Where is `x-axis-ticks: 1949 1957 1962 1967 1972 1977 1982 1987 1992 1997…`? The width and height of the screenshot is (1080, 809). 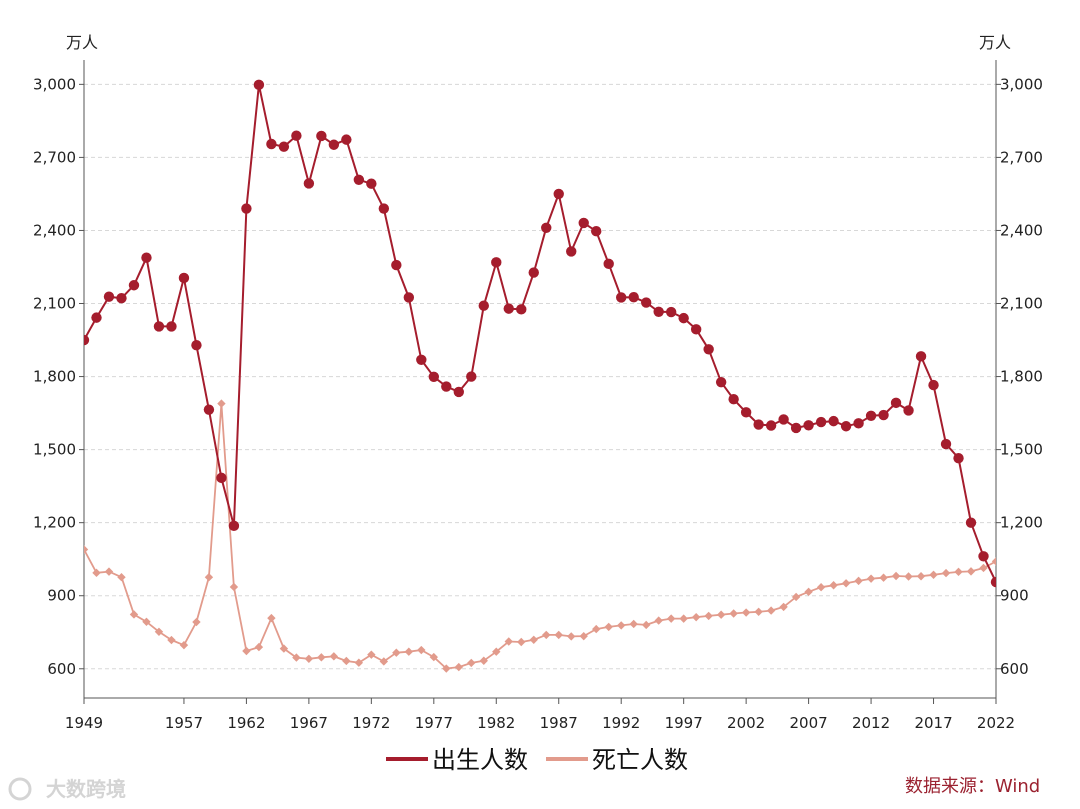 x-axis-ticks: 1949 1957 1962 1967 1972 1977 1982 1987 1992 1997… is located at coordinates (540, 715).